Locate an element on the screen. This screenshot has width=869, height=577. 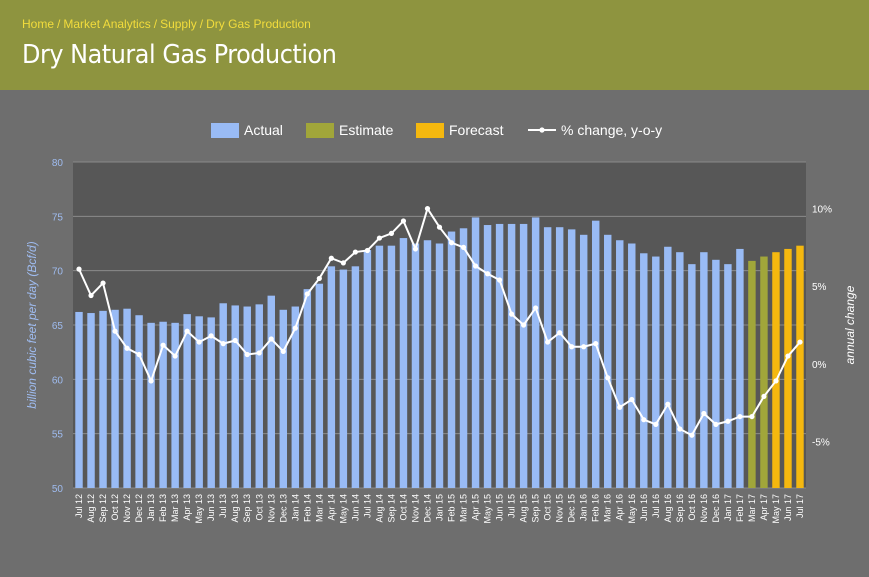
x-tick-label: Jul 15 is located at coordinates (512, 506).